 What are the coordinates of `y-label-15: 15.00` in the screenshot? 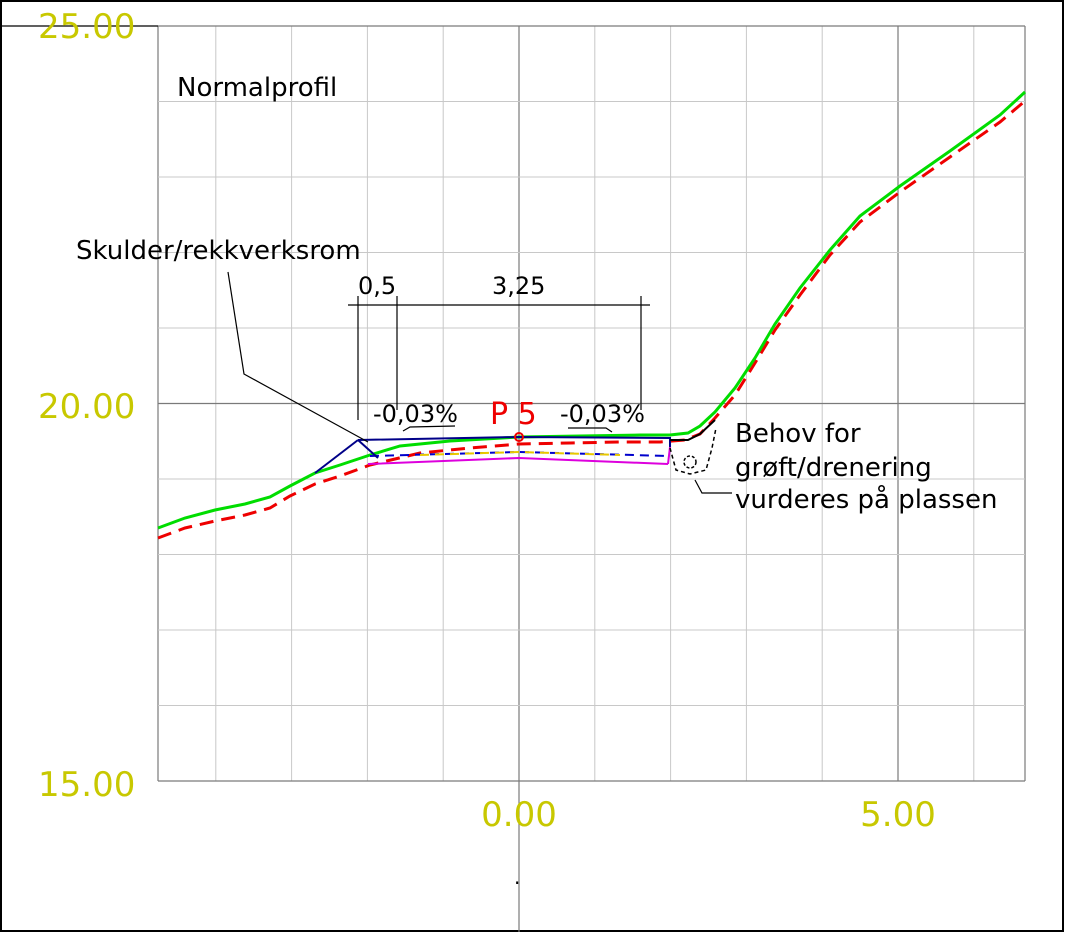 It's located at (86, 785).